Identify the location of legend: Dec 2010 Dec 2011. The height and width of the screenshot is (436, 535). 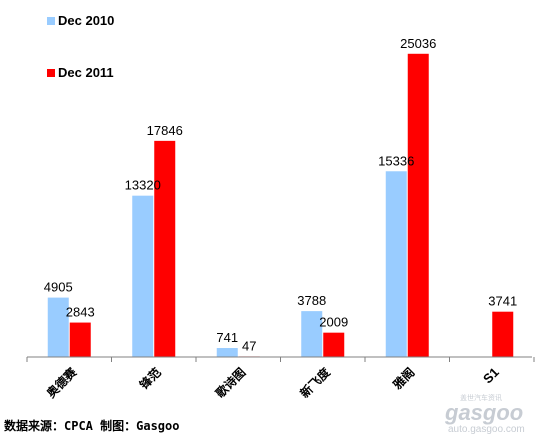
(80, 46).